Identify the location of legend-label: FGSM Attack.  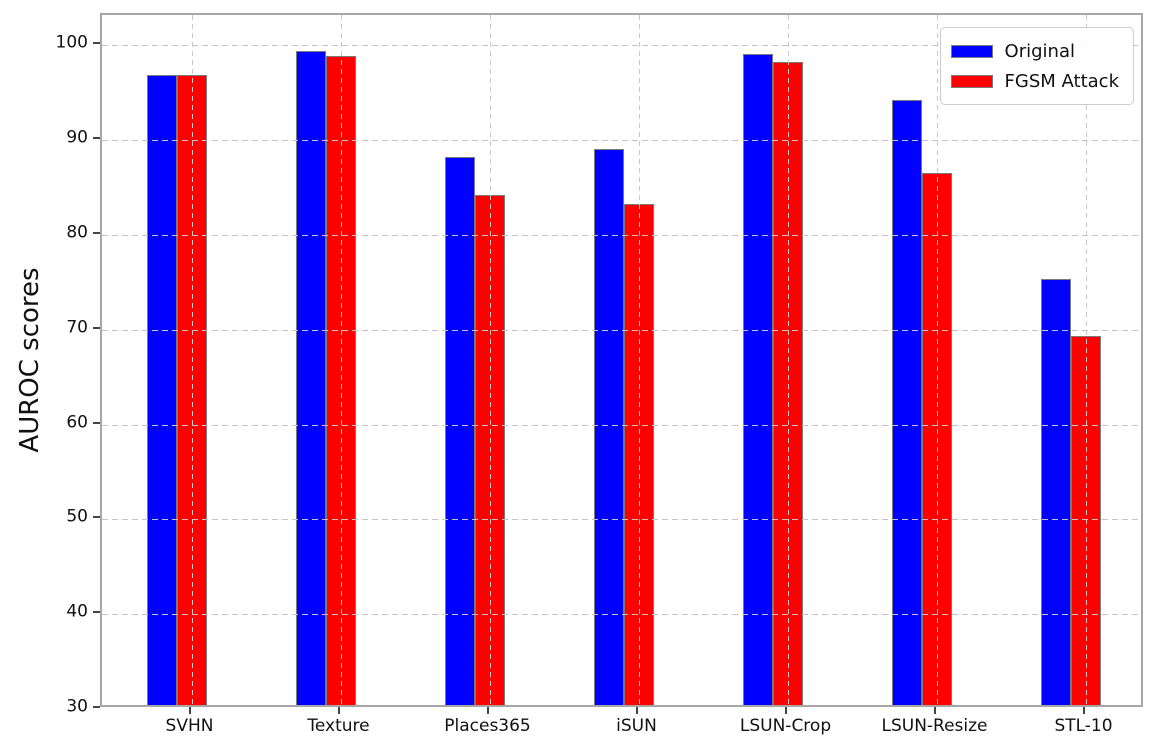
(1061, 81).